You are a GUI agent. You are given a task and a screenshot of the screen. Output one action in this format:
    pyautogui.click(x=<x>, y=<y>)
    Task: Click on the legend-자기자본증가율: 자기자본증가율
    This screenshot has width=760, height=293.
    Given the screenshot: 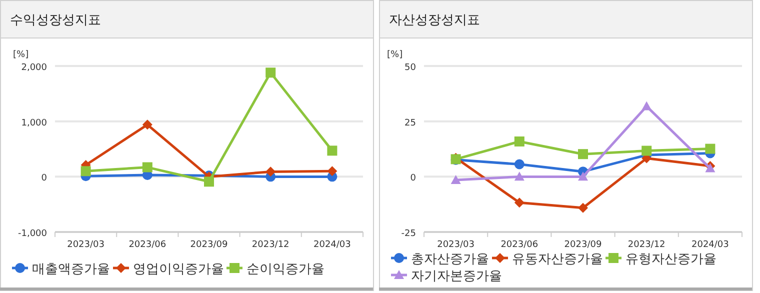 What is the action you would take?
    pyautogui.click(x=446, y=276)
    